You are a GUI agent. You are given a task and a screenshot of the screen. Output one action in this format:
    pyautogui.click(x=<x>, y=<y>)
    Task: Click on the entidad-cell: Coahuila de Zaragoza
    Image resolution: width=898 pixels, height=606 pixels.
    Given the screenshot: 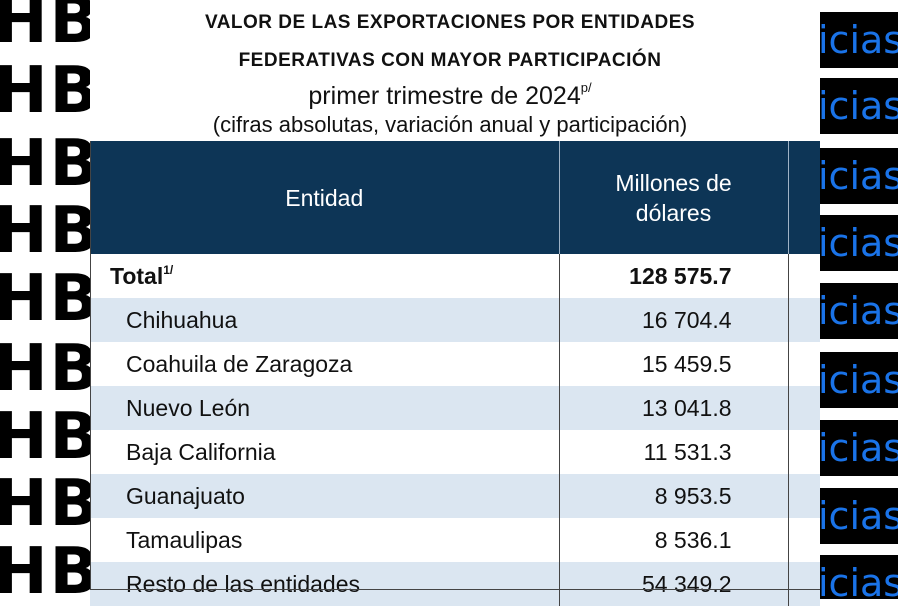 What is the action you would take?
    pyautogui.click(x=325, y=364)
    